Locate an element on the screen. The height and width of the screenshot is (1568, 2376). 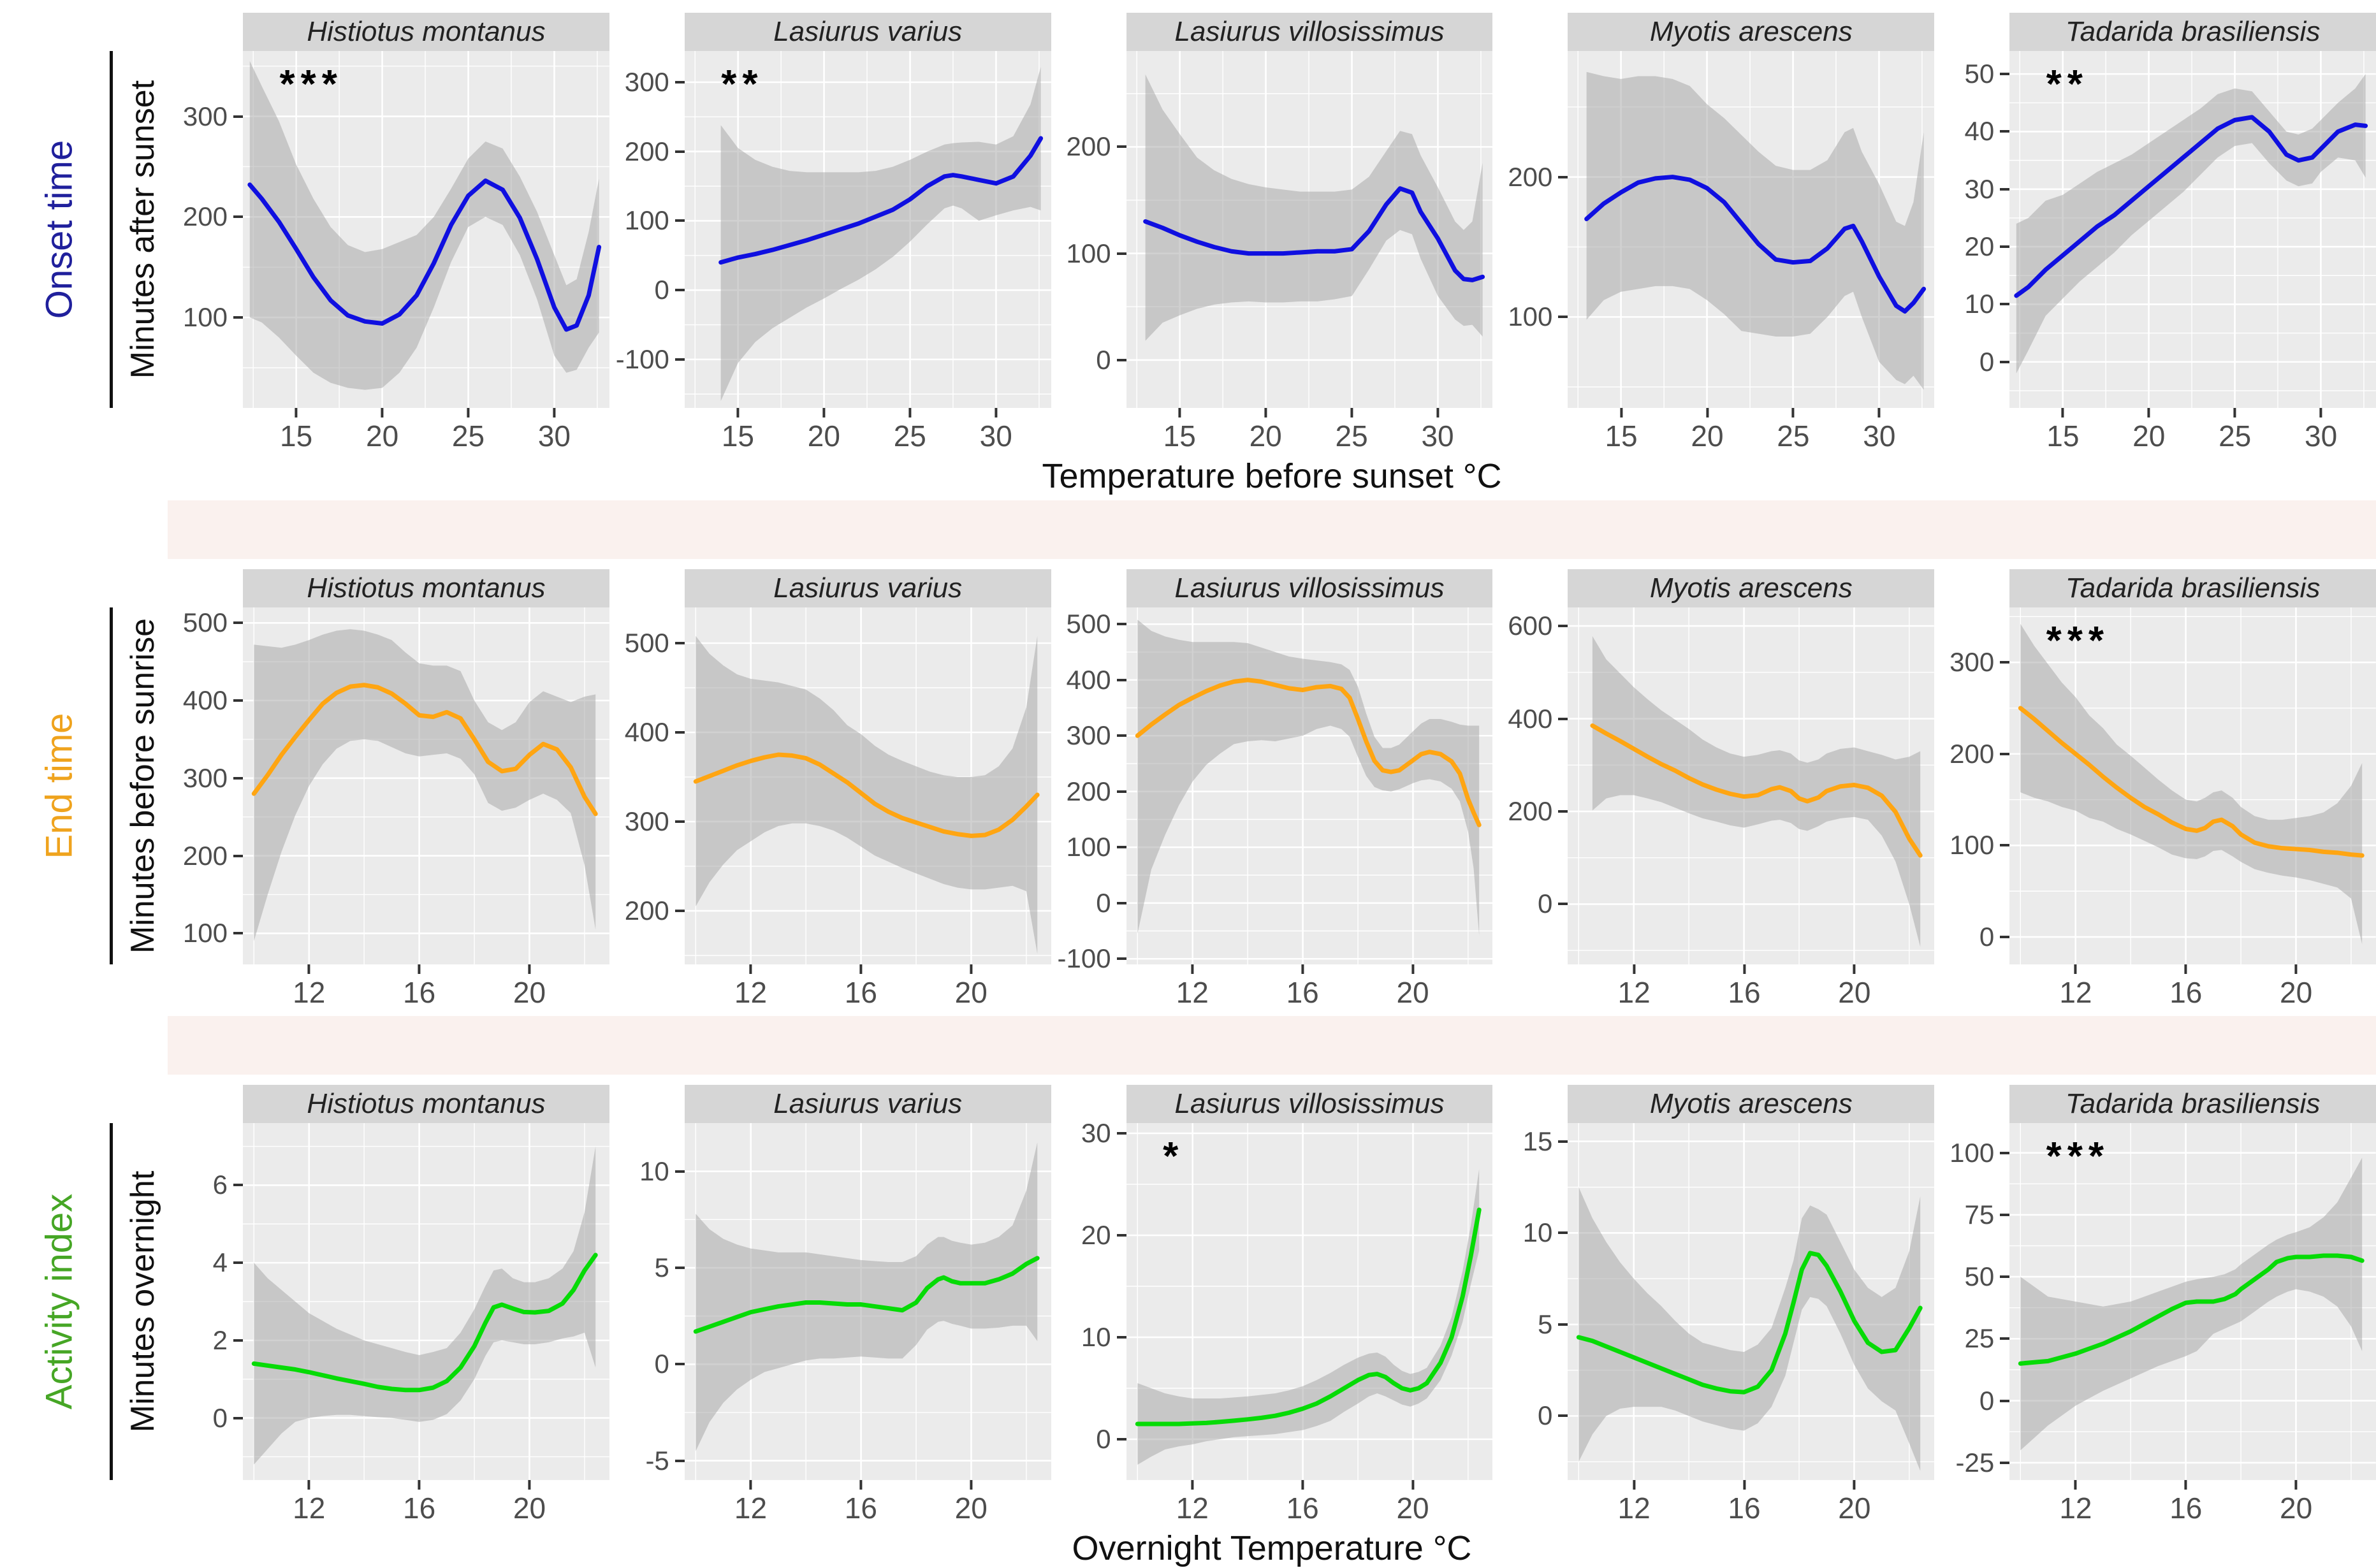
y-tick-label: 20 is located at coordinates (1987, 247).